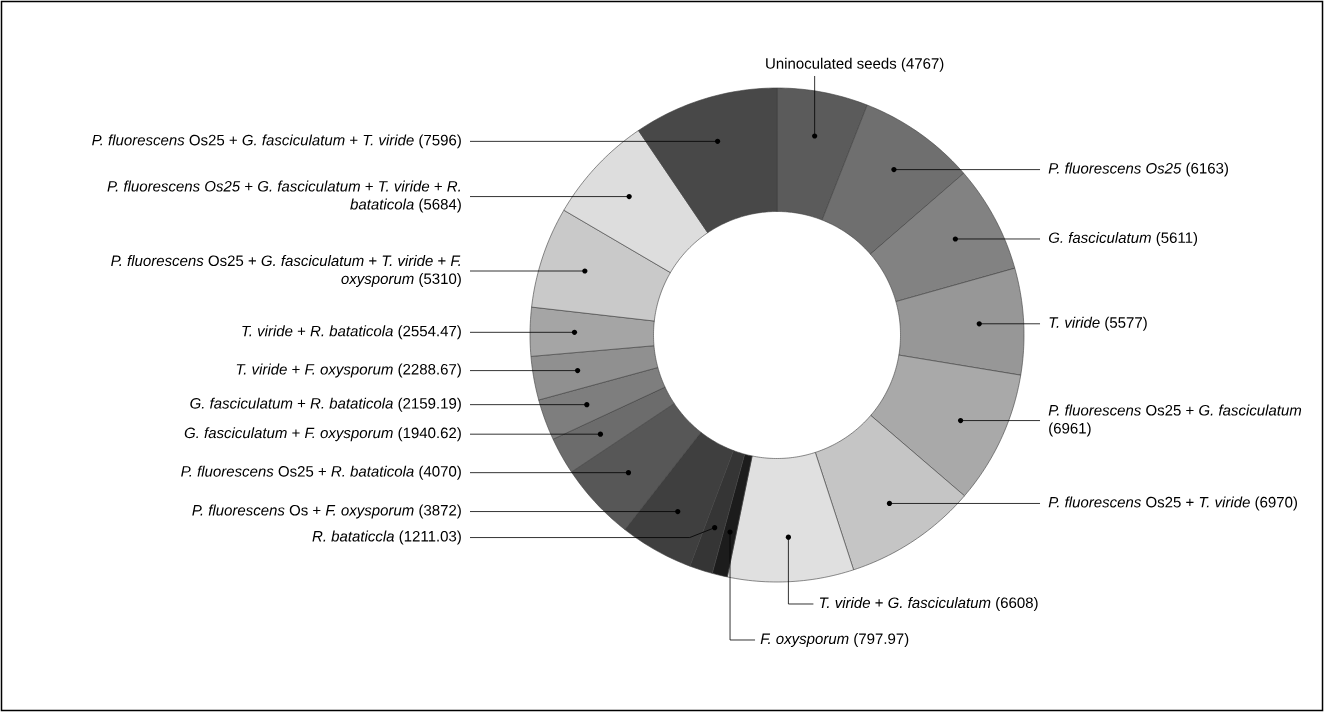  I want to click on slice-label: T. viride + F. oxysporum, so click(314, 370).